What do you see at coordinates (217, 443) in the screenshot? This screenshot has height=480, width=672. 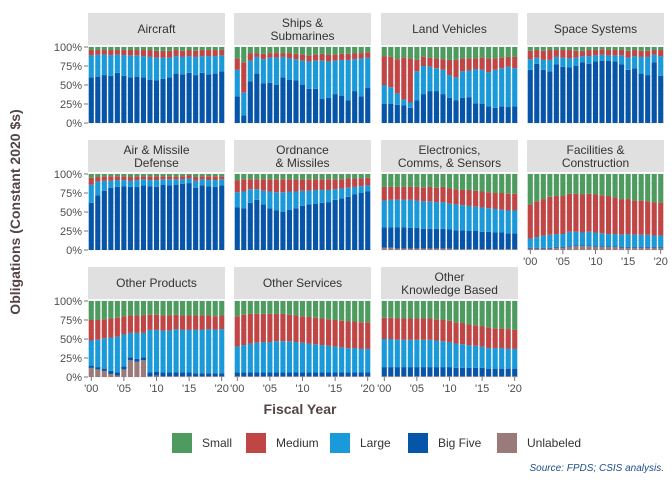 I see `legend-label: Small` at bounding box center [217, 443].